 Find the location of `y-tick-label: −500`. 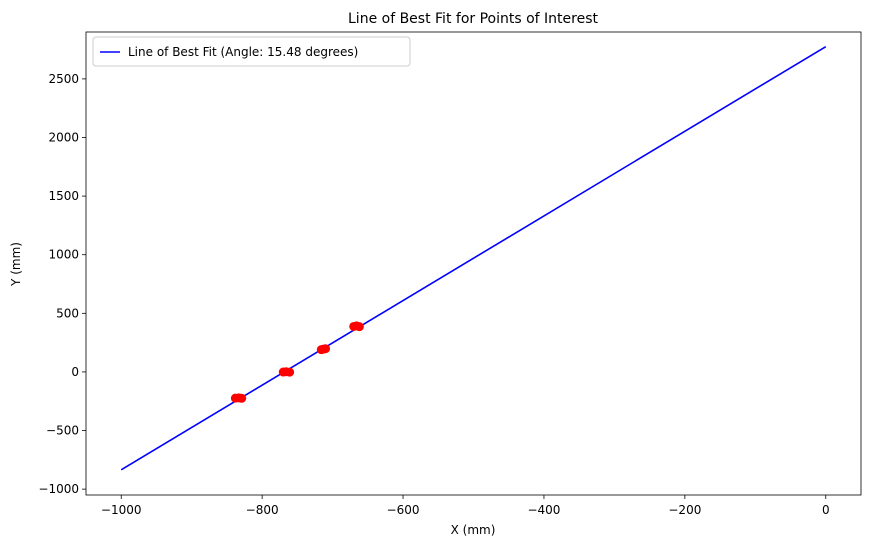

y-tick-label: −500 is located at coordinates (62, 431).